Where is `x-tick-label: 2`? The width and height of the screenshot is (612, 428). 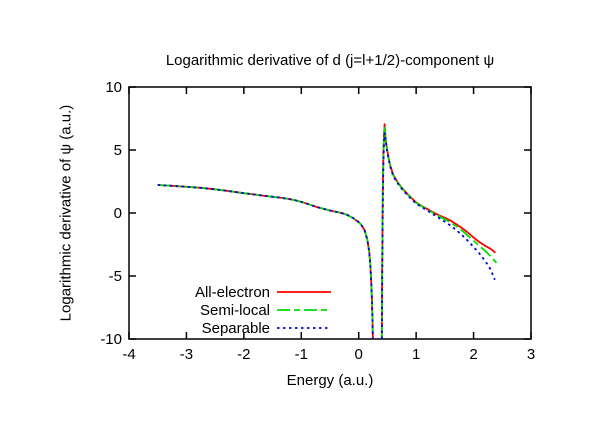 x-tick-label: 2 is located at coordinates (473, 354).